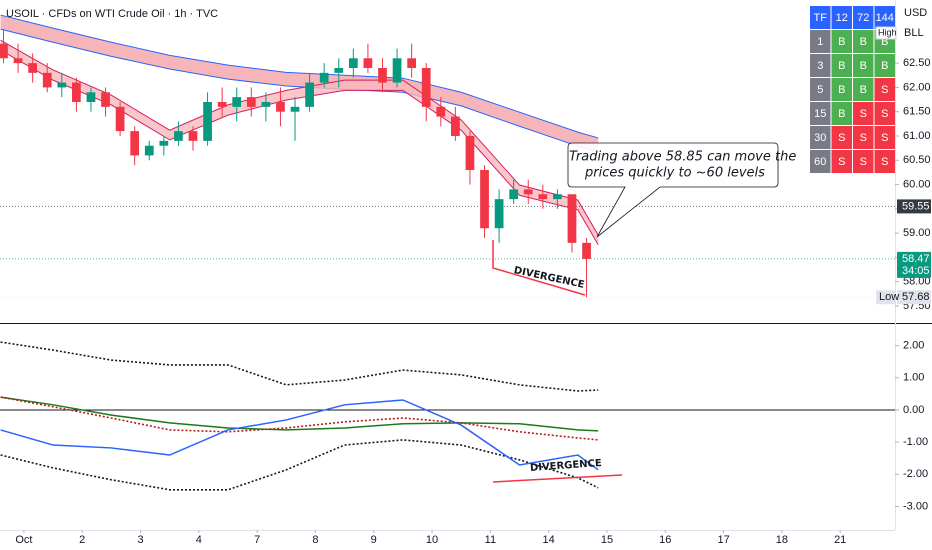 The height and width of the screenshot is (550, 932). I want to click on table-label-text: 60, so click(820, 162).